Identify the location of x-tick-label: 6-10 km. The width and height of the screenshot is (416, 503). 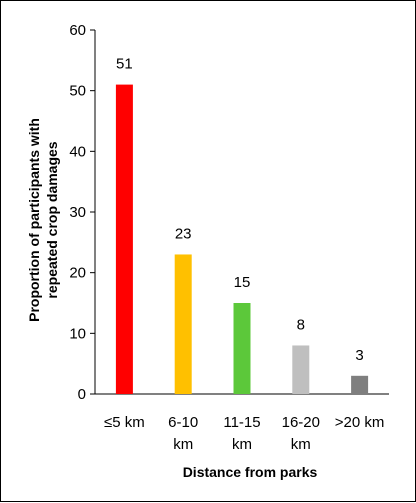
(183, 433).